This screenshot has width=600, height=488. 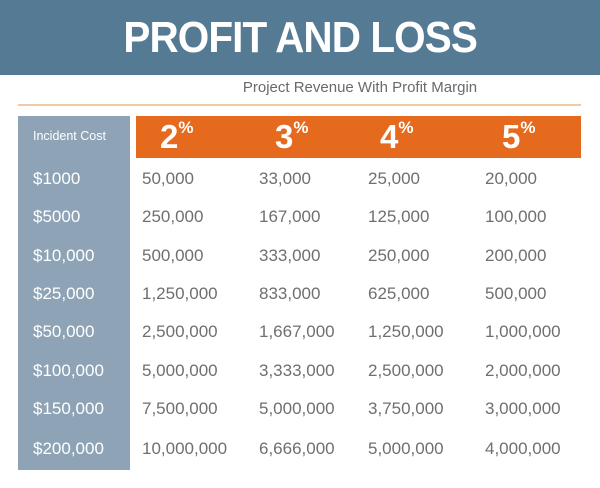 I want to click on table-cell: 3,333,000, so click(x=297, y=370).